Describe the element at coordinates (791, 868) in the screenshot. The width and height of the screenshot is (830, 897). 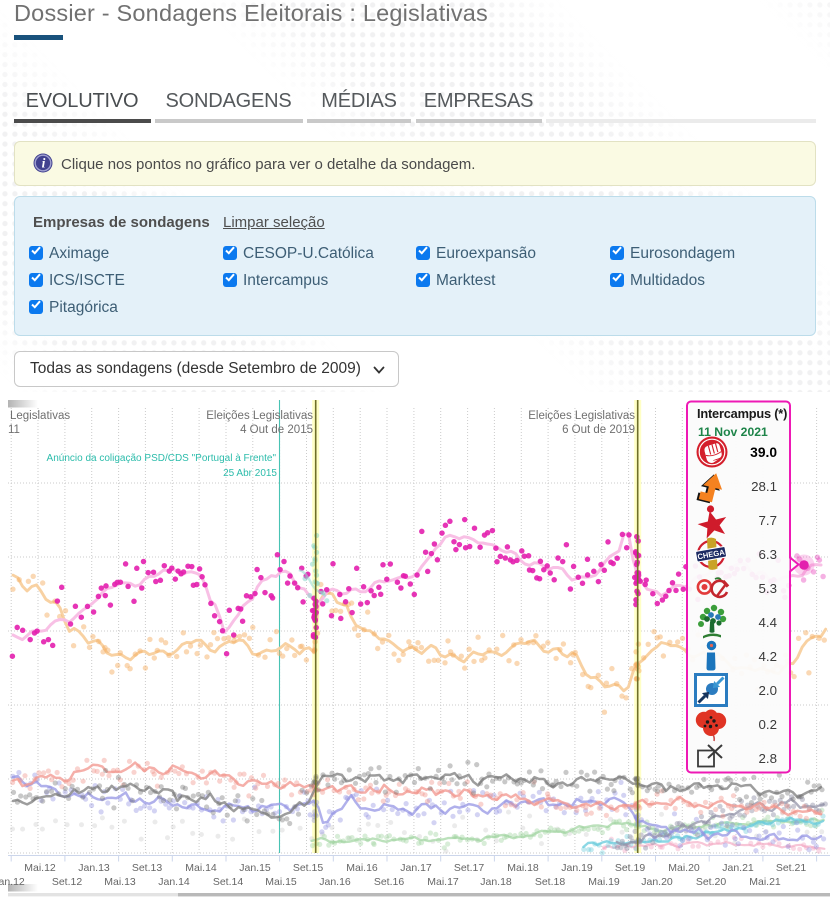
I see `svg-text: Set.21` at that location.